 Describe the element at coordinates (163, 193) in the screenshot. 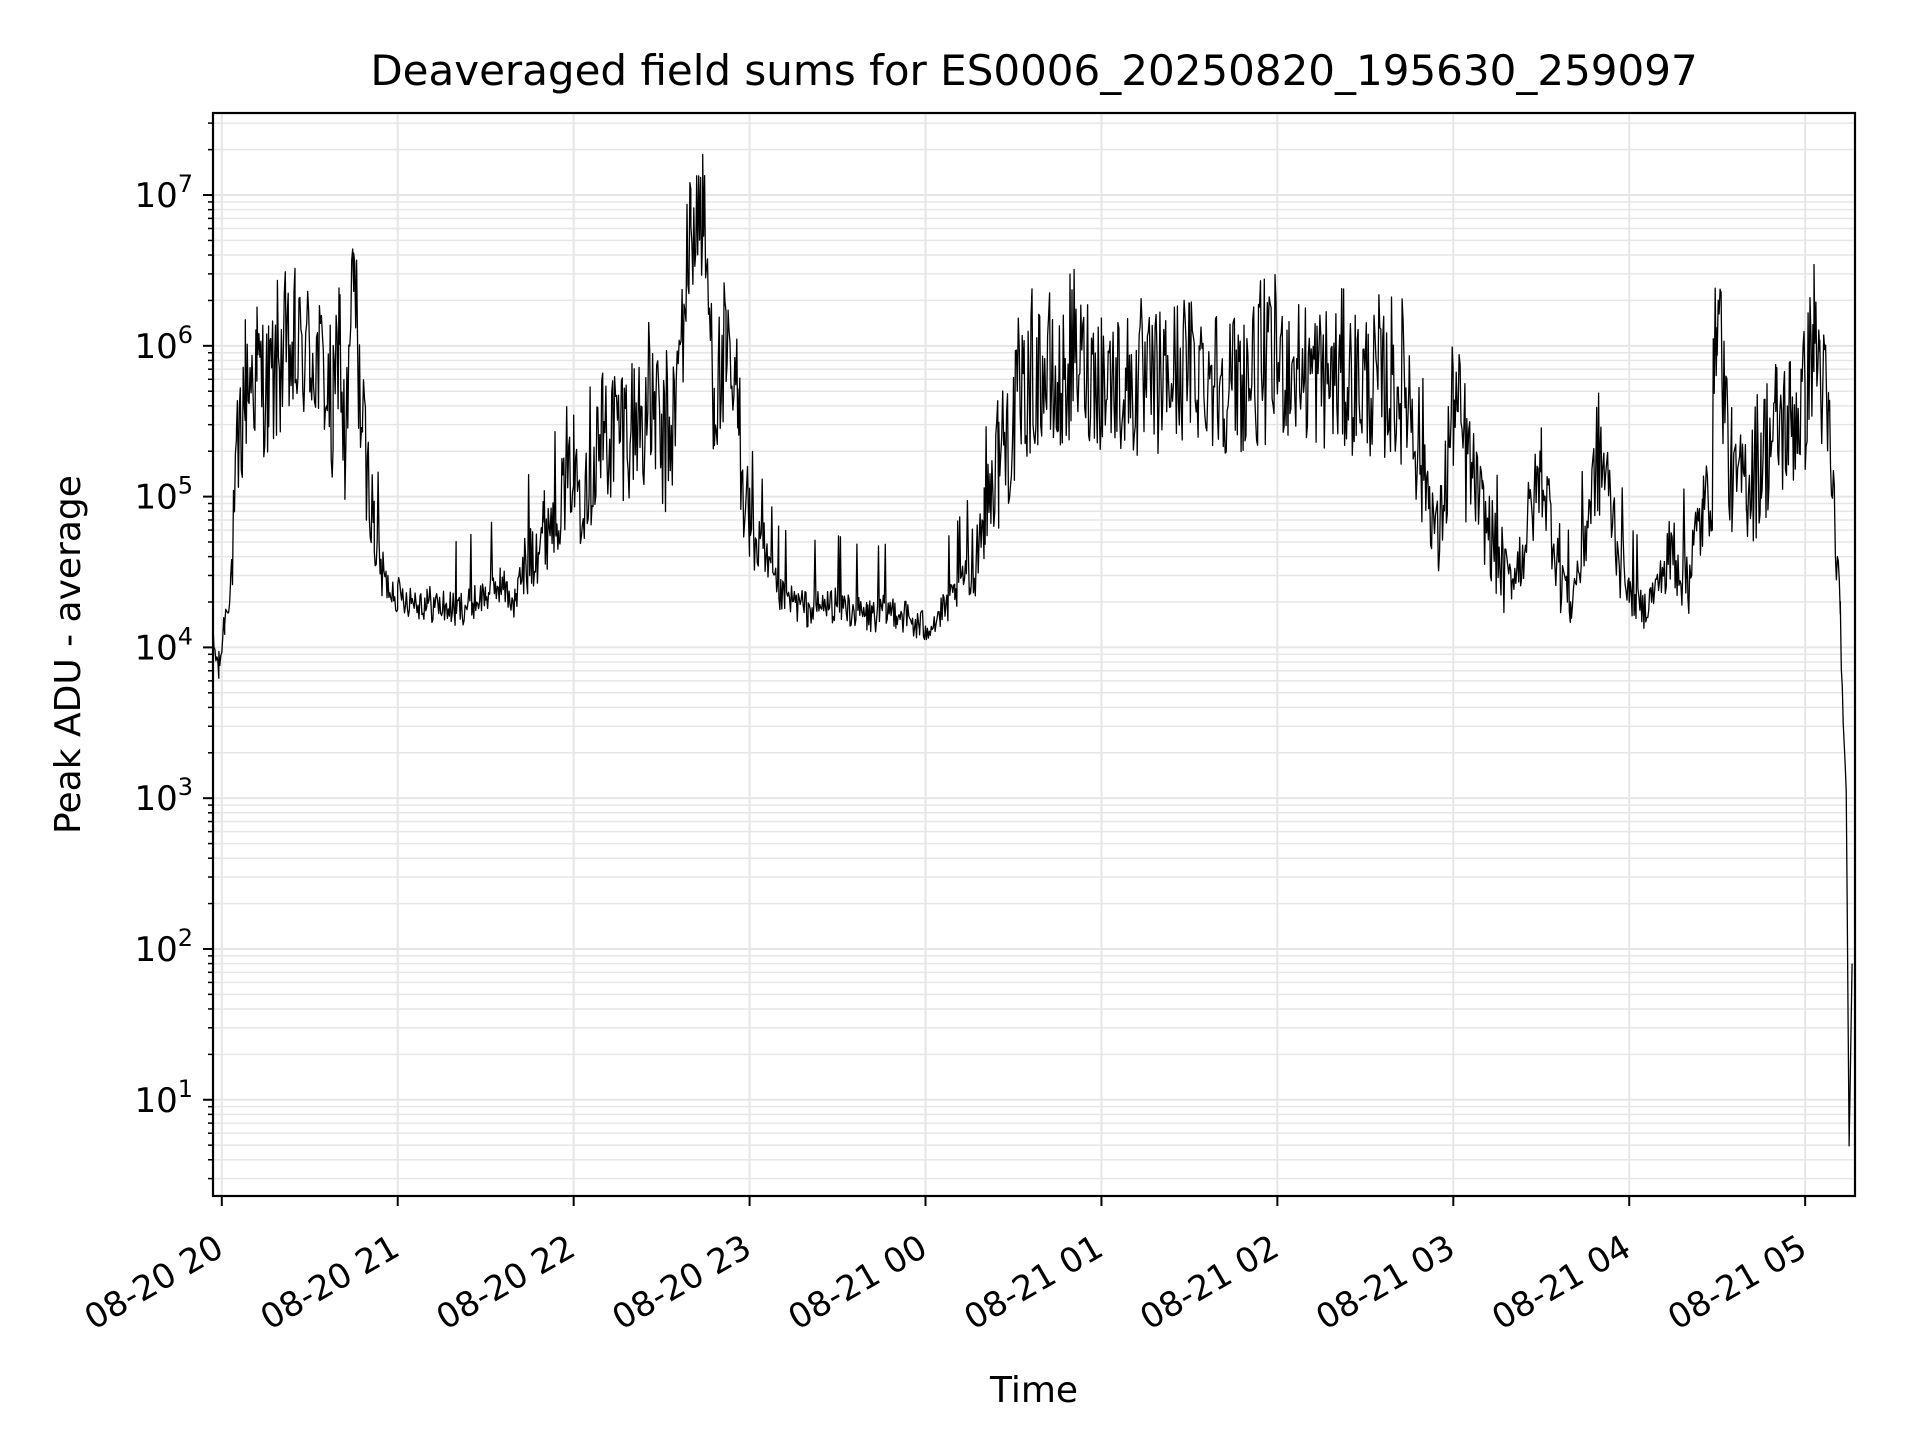

I see `y-tick-label: 10⁷` at that location.